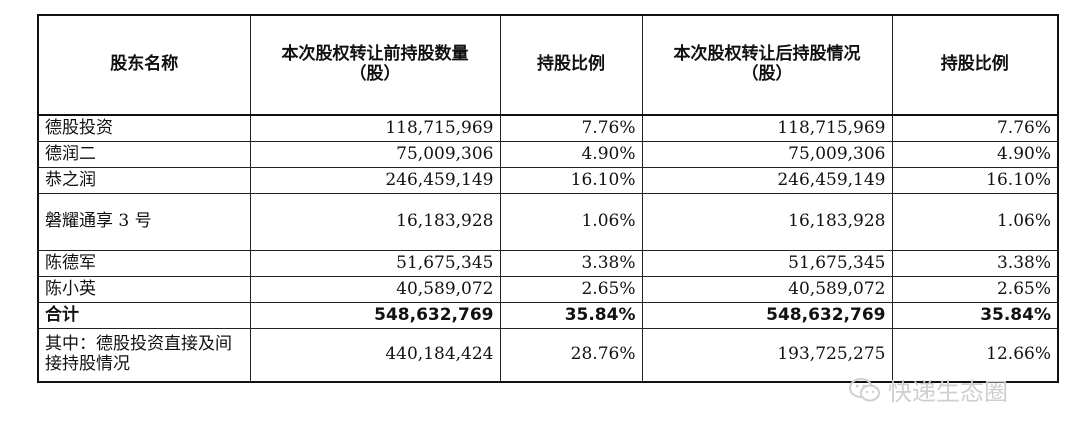 The width and height of the screenshot is (1080, 435). What do you see at coordinates (975, 154) in the screenshot?
I see `cell-ratio-after: 4.90%` at bounding box center [975, 154].